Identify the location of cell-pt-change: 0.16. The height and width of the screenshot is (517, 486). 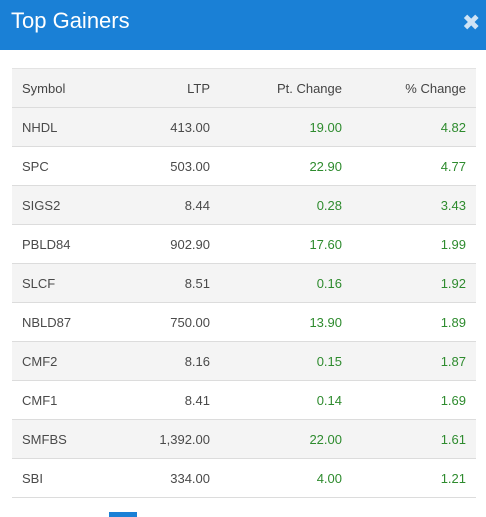
(276, 283).